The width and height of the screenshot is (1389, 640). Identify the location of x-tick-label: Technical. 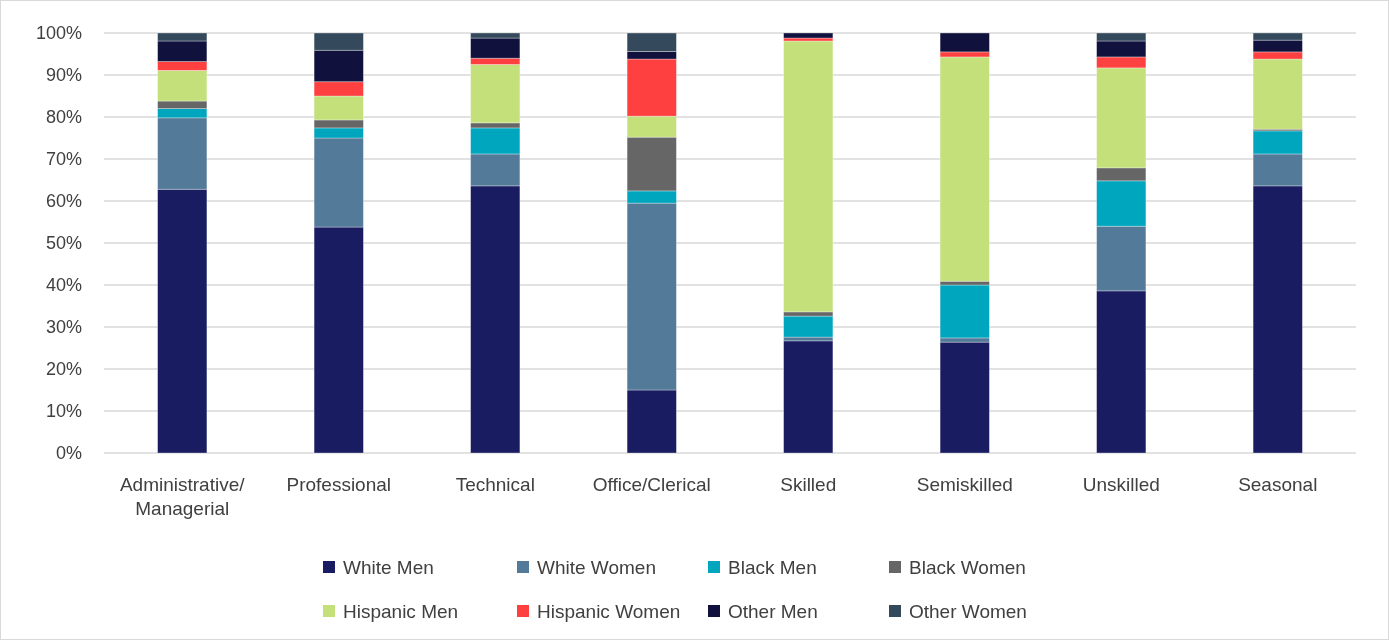
(495, 484).